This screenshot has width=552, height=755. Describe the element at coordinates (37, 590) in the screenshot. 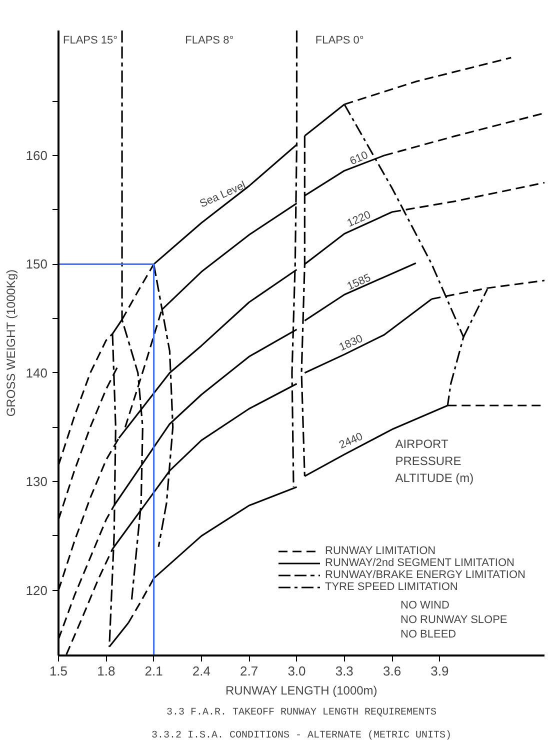

I see `y-tick-label: 120` at that location.